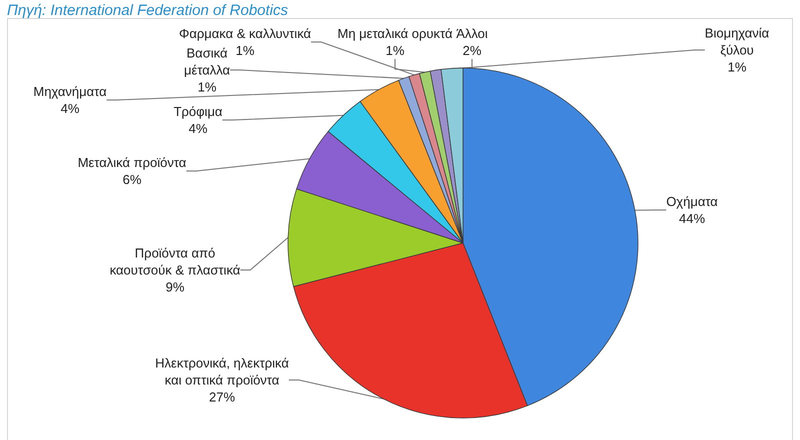  I want to click on data-label: 44%, so click(692, 218).